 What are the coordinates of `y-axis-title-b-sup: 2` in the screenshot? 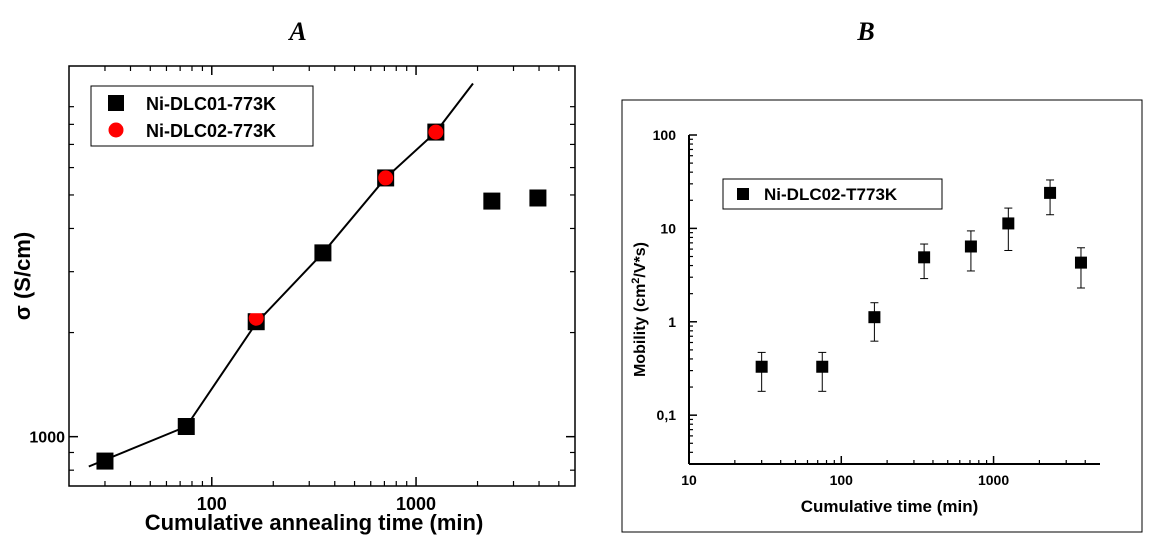 It's located at (636, 281).